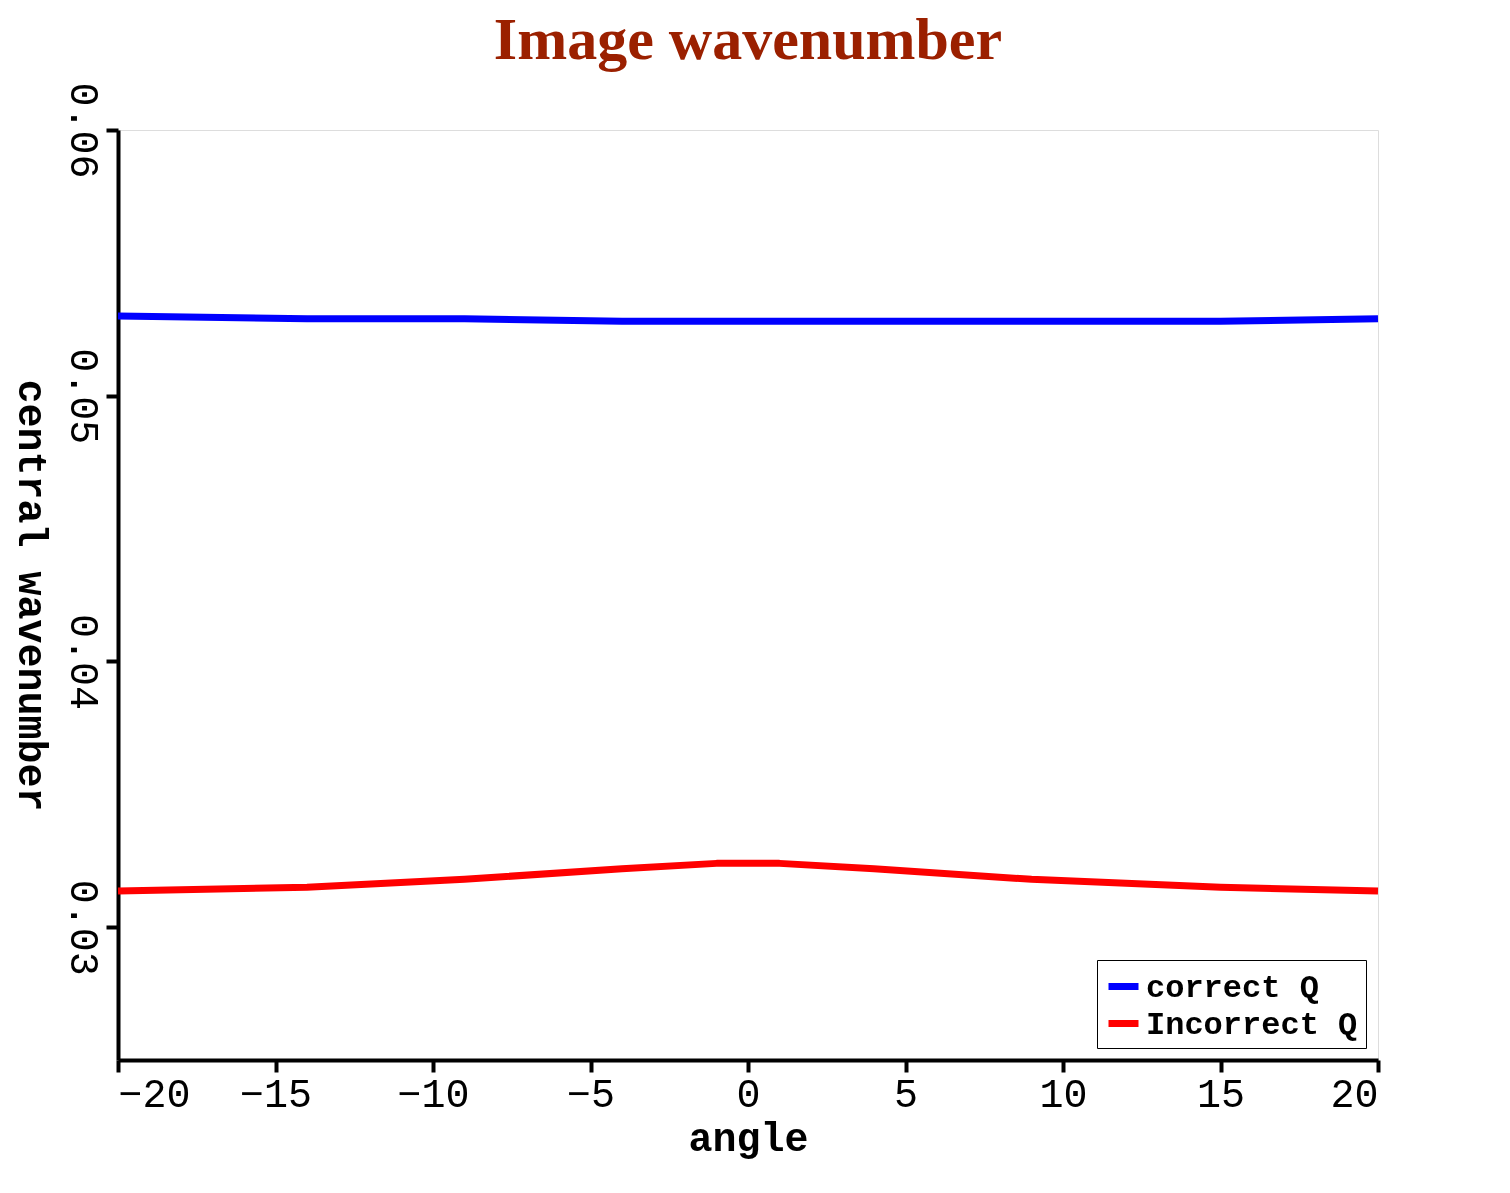 This screenshot has height=1193, width=1510. I want to click on y-tick-label: 0.05, so click(81, 396).